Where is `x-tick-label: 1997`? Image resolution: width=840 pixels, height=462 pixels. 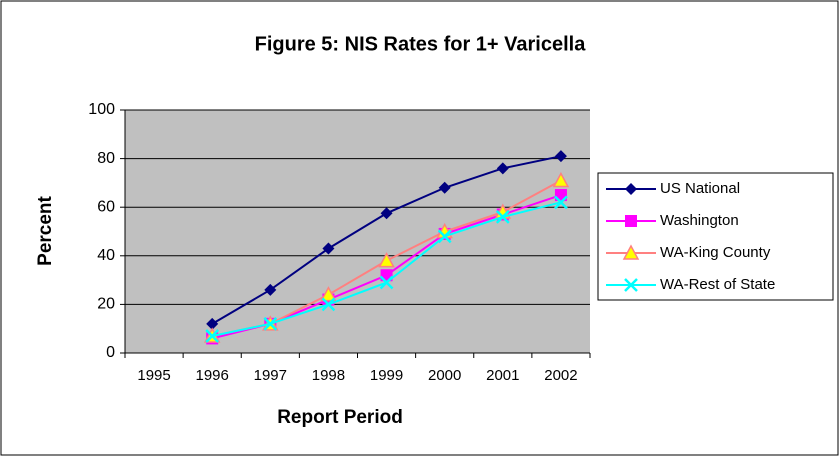 x-tick-label: 1997 is located at coordinates (270, 375).